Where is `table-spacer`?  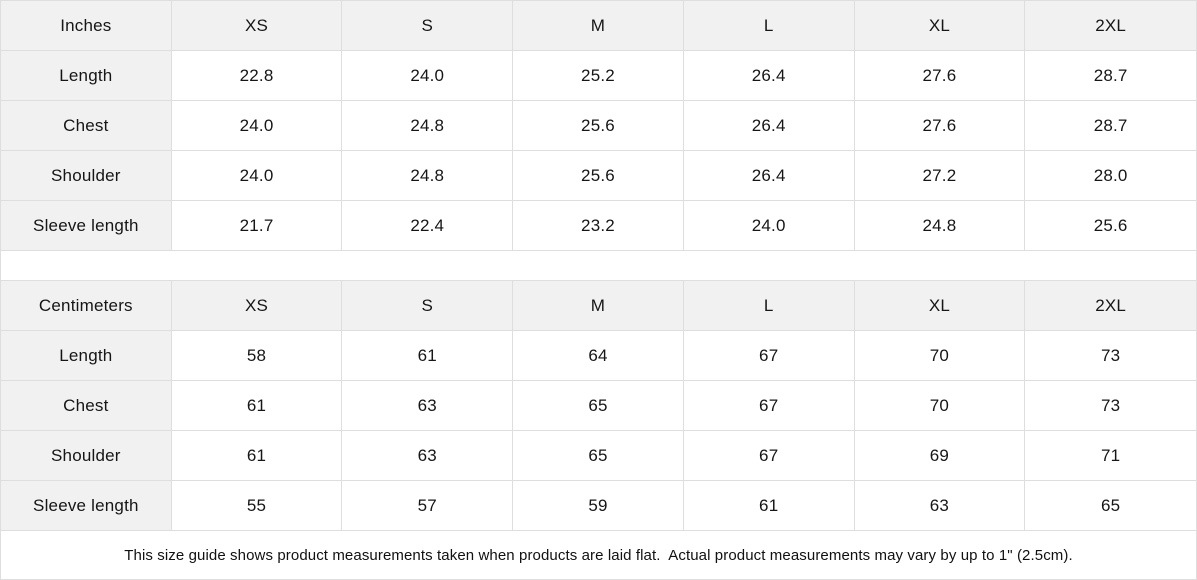
table-spacer is located at coordinates (598, 266).